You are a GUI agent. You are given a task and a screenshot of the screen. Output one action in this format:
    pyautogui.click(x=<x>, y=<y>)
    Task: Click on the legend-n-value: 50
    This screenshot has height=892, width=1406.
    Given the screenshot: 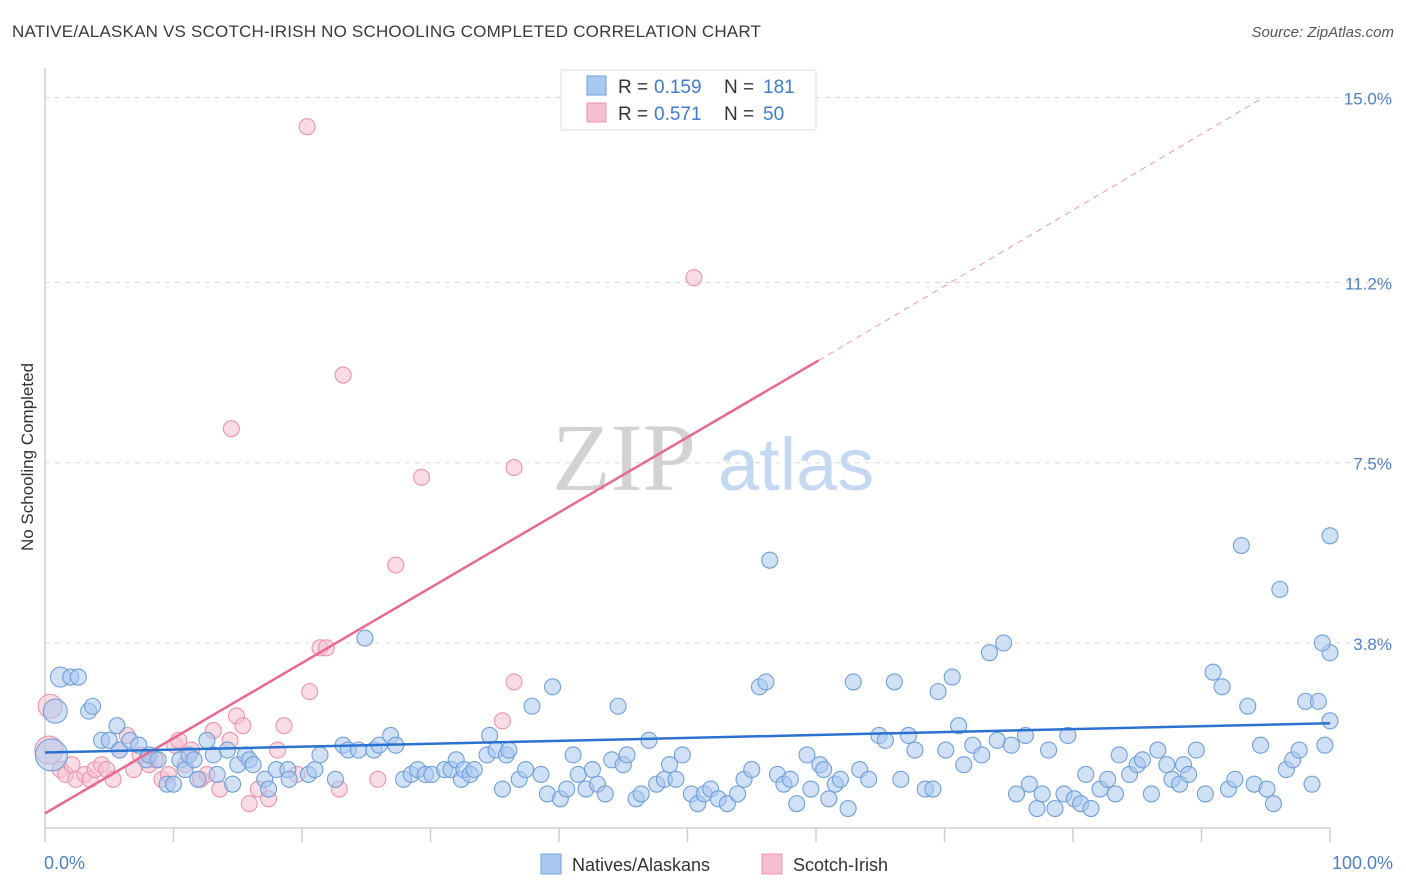 What is the action you would take?
    pyautogui.click(x=773, y=114)
    